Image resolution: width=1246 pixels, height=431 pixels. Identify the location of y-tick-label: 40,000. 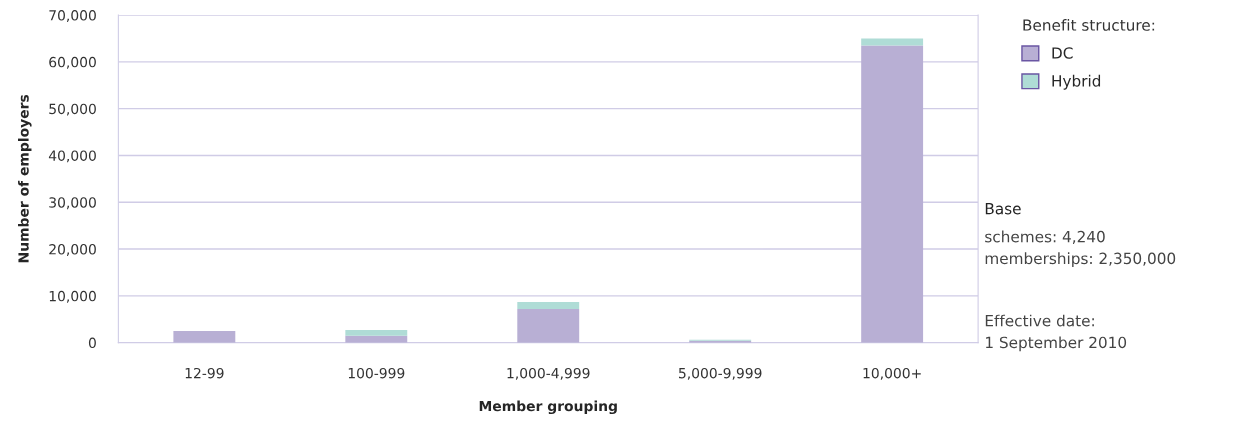
(72, 156).